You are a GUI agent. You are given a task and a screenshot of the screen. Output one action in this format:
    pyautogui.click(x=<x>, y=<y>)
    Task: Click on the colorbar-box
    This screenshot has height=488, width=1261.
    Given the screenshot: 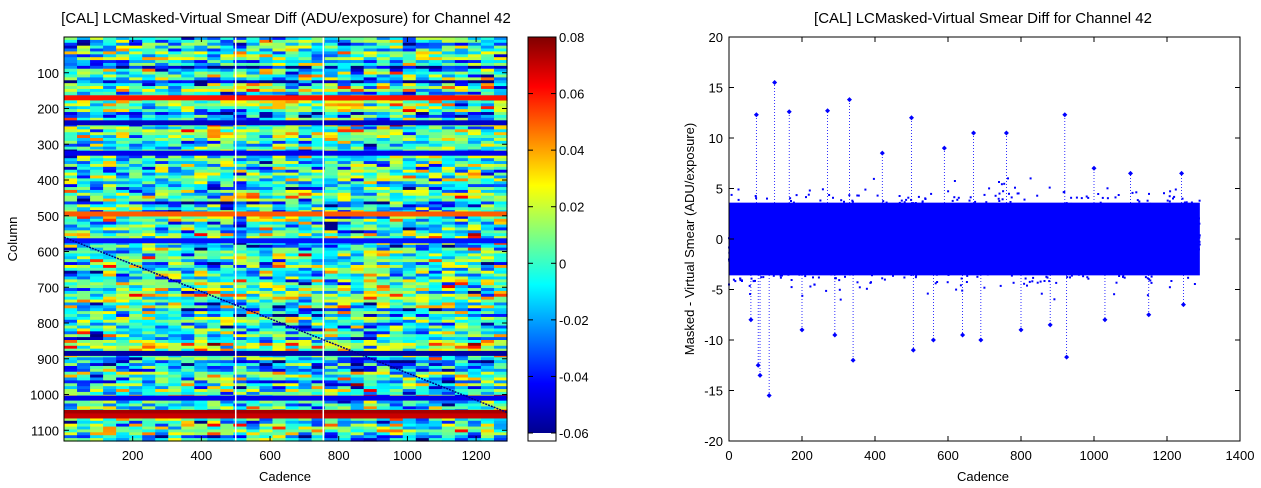 What is the action you would take?
    pyautogui.click(x=542, y=239)
    